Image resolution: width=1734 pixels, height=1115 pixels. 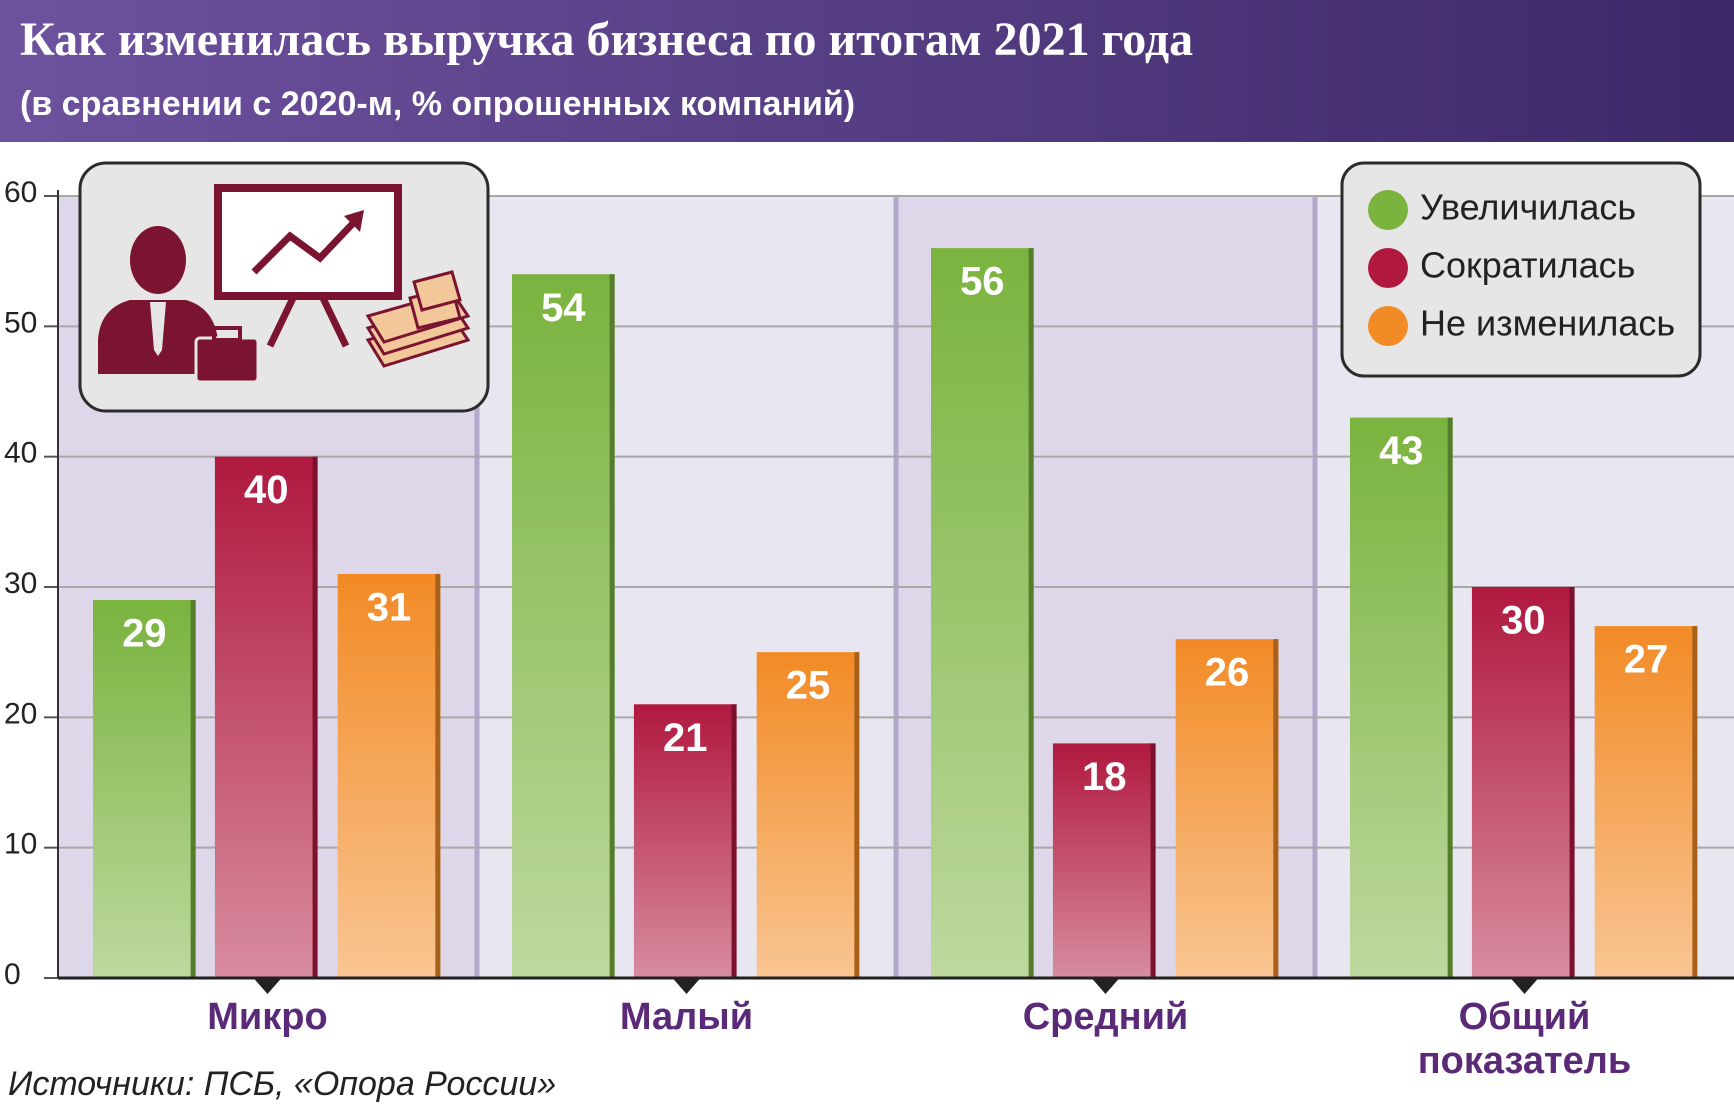 I want to click on y-tick-label: 20, so click(x=20, y=713).